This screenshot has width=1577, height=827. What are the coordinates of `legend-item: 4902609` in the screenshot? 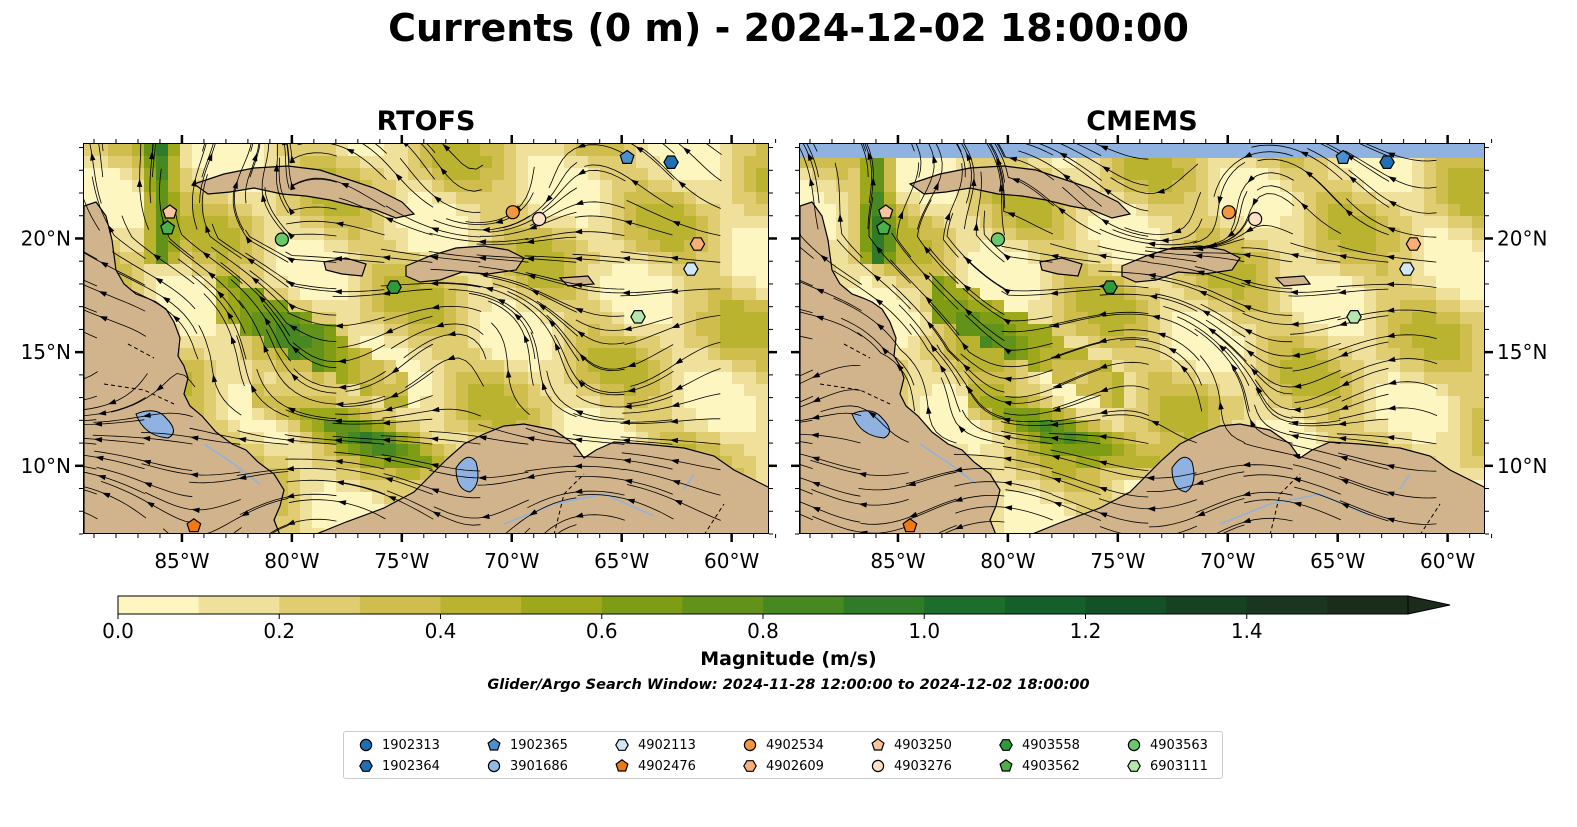 It's located at (783, 766).